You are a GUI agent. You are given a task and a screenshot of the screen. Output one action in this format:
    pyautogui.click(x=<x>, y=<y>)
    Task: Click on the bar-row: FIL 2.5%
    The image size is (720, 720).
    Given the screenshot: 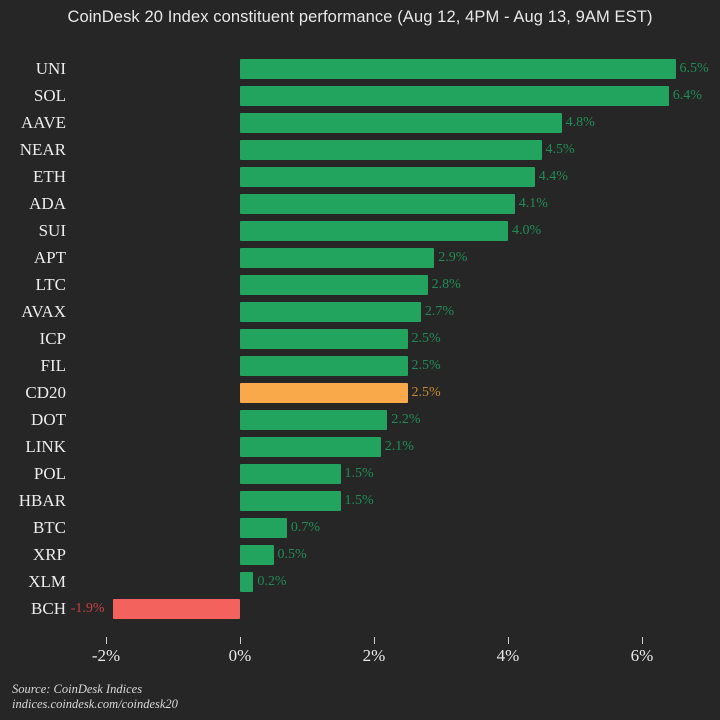 What is the action you would take?
    pyautogui.click(x=360, y=365)
    